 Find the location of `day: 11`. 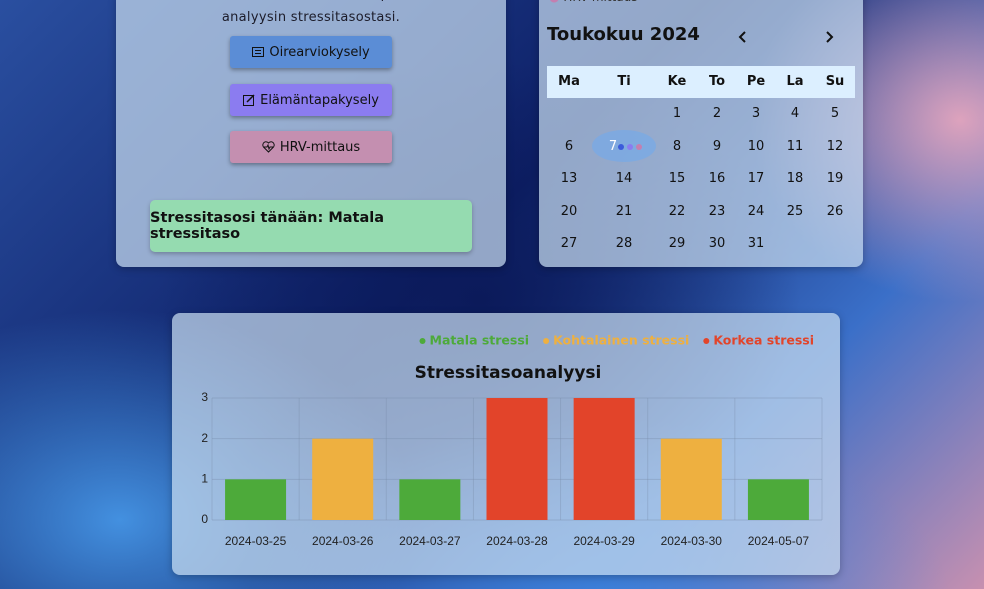

day: 11 is located at coordinates (795, 146).